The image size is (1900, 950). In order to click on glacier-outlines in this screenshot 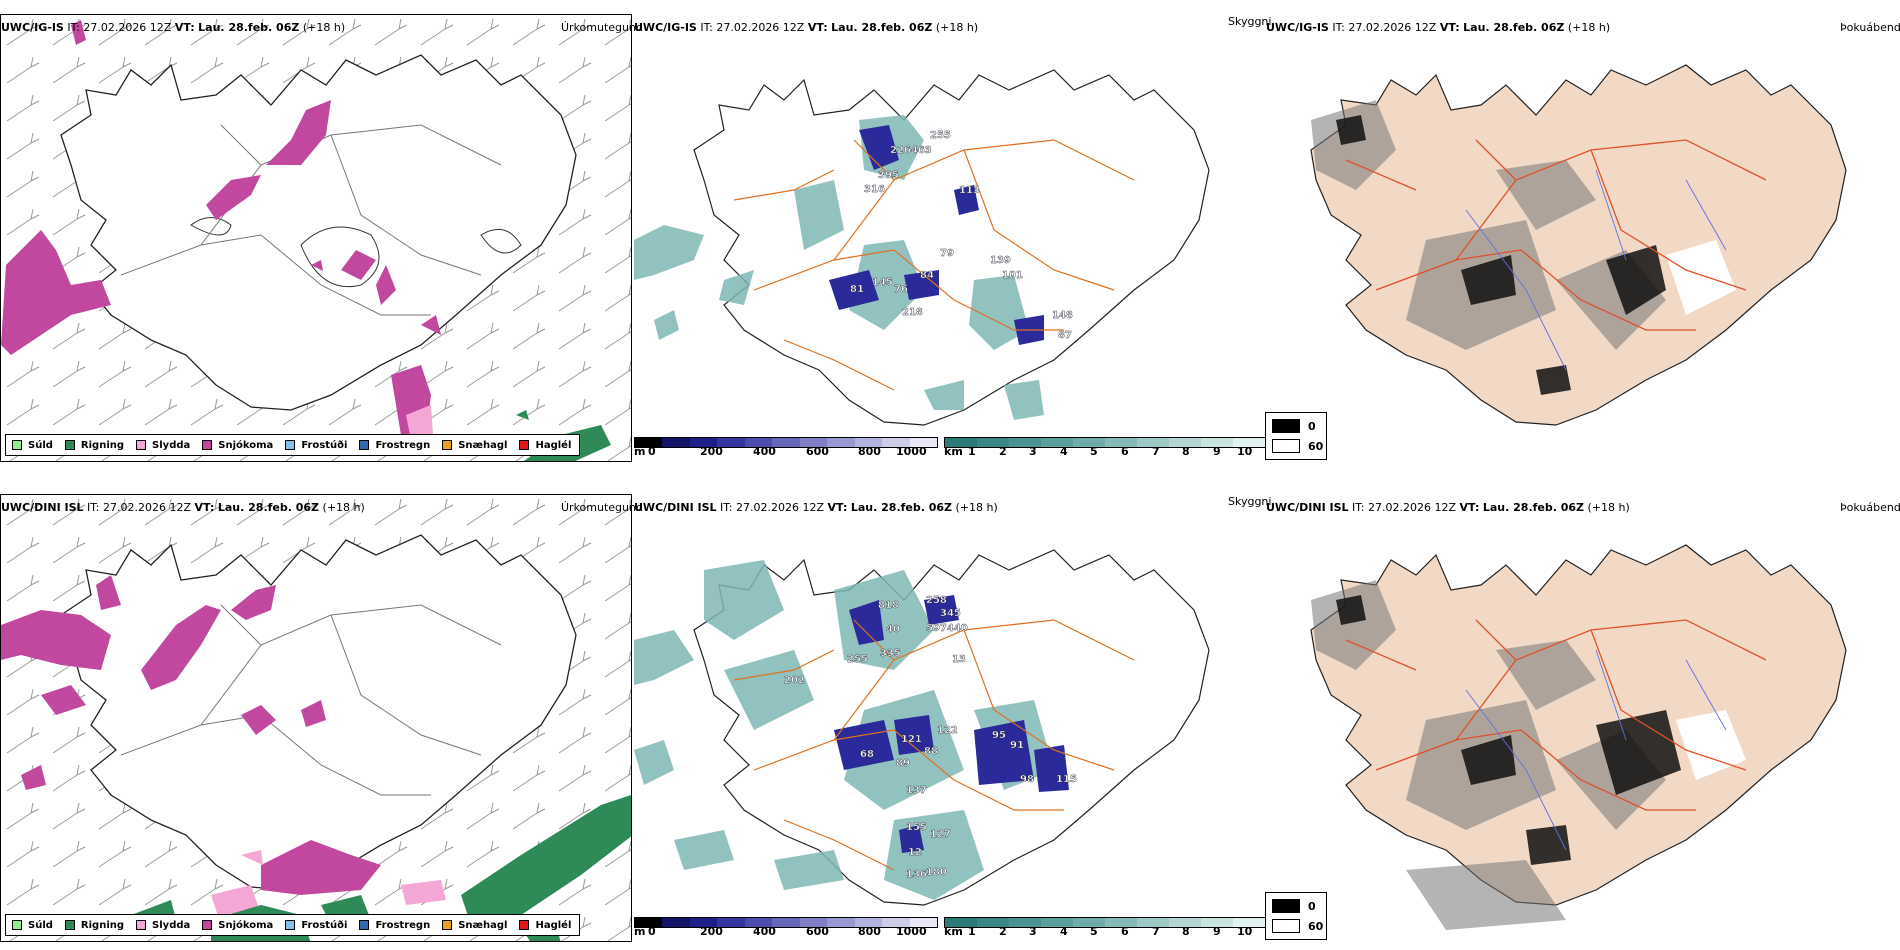, I will do `click(356, 252)`.